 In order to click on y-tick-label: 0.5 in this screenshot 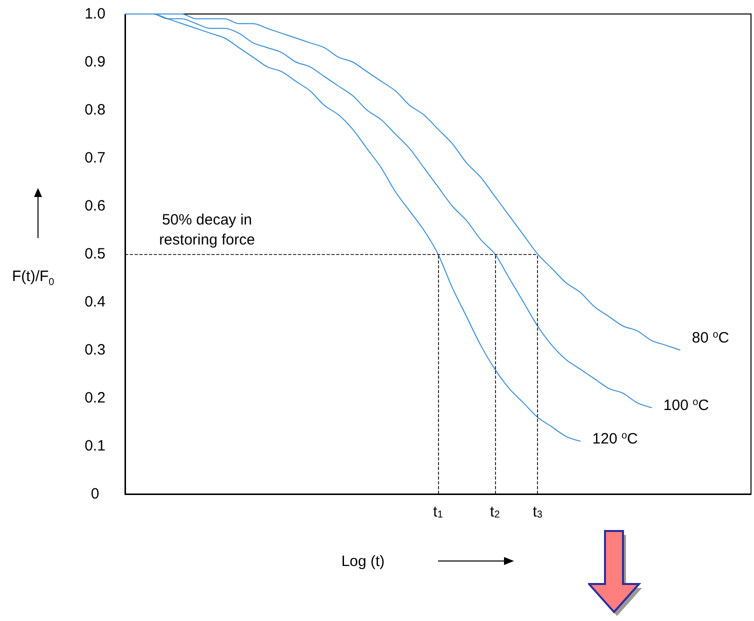, I will do `click(95, 254)`.